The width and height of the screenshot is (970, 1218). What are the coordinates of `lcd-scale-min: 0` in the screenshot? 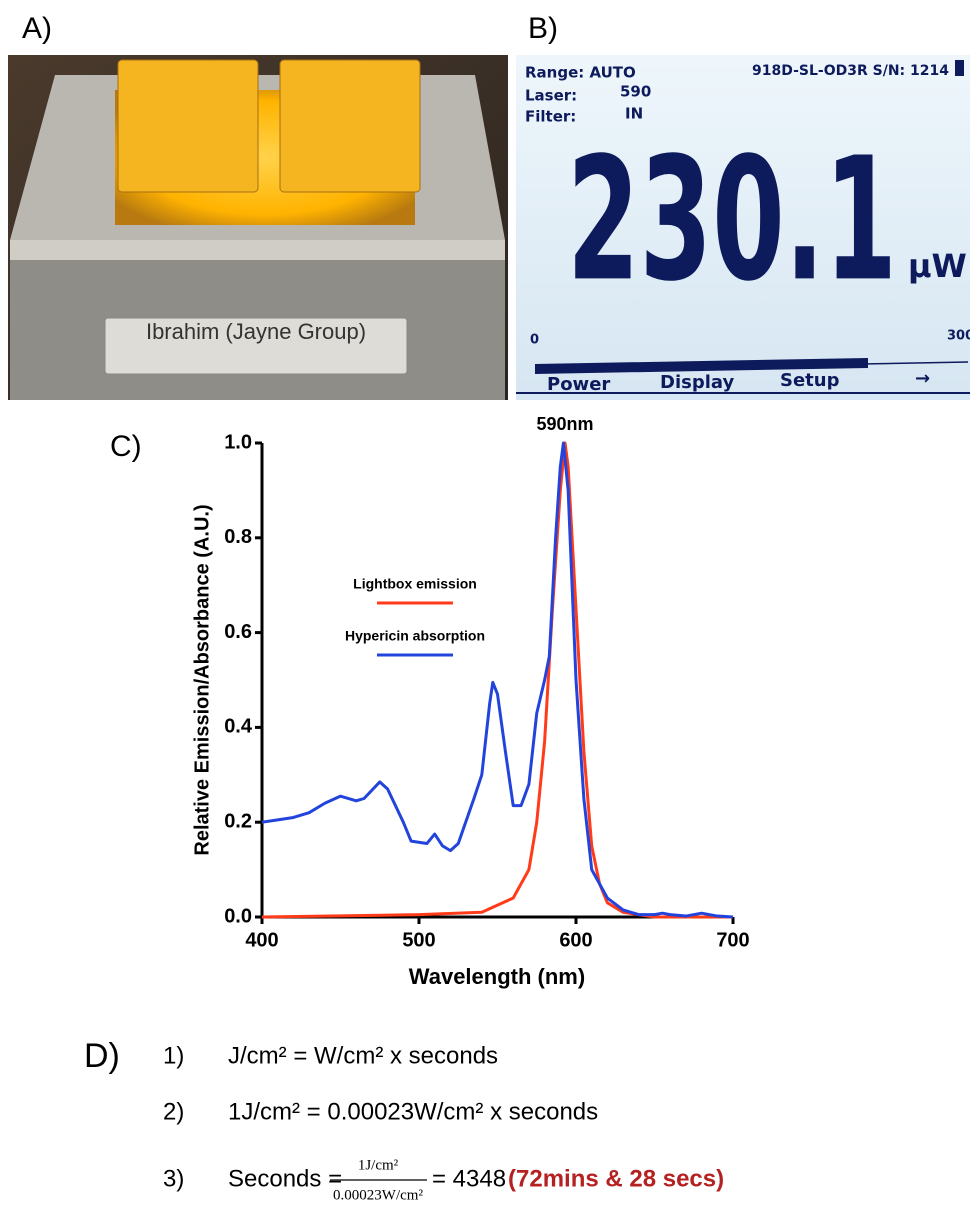 It's located at (534, 340).